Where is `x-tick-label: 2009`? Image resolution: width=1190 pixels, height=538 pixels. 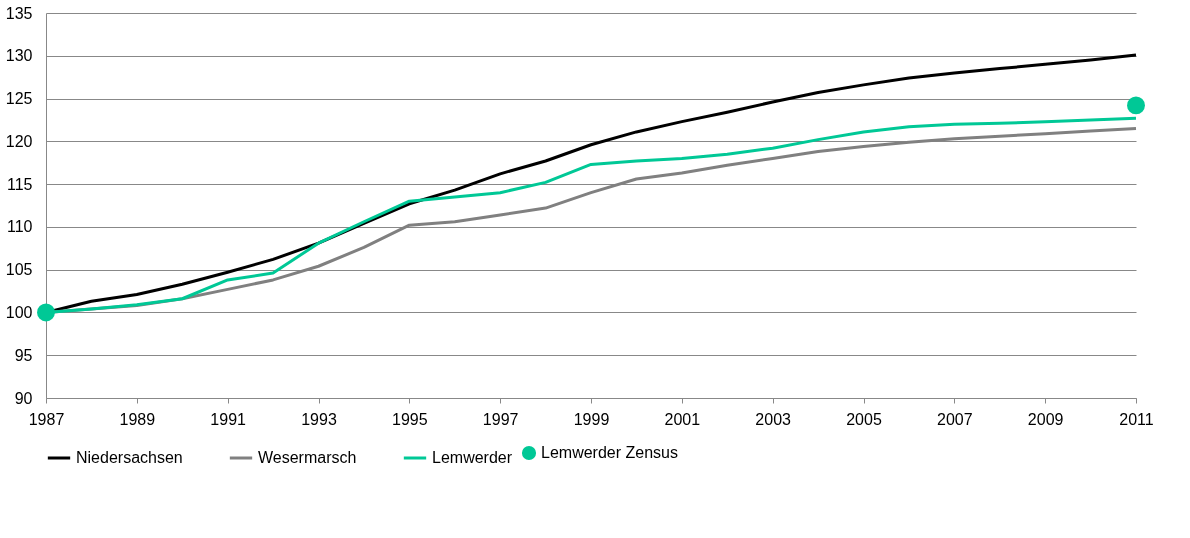 x-tick-label: 2009 is located at coordinates (1045, 419).